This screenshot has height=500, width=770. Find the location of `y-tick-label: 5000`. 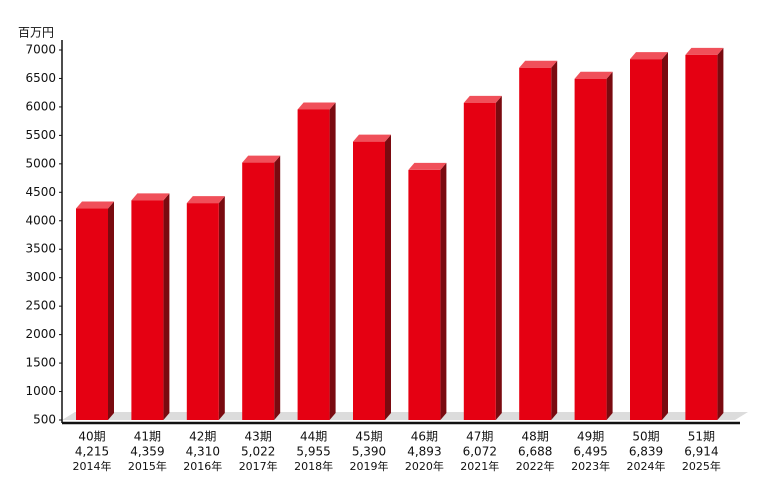

y-tick-label: 5000 is located at coordinates (40, 163).